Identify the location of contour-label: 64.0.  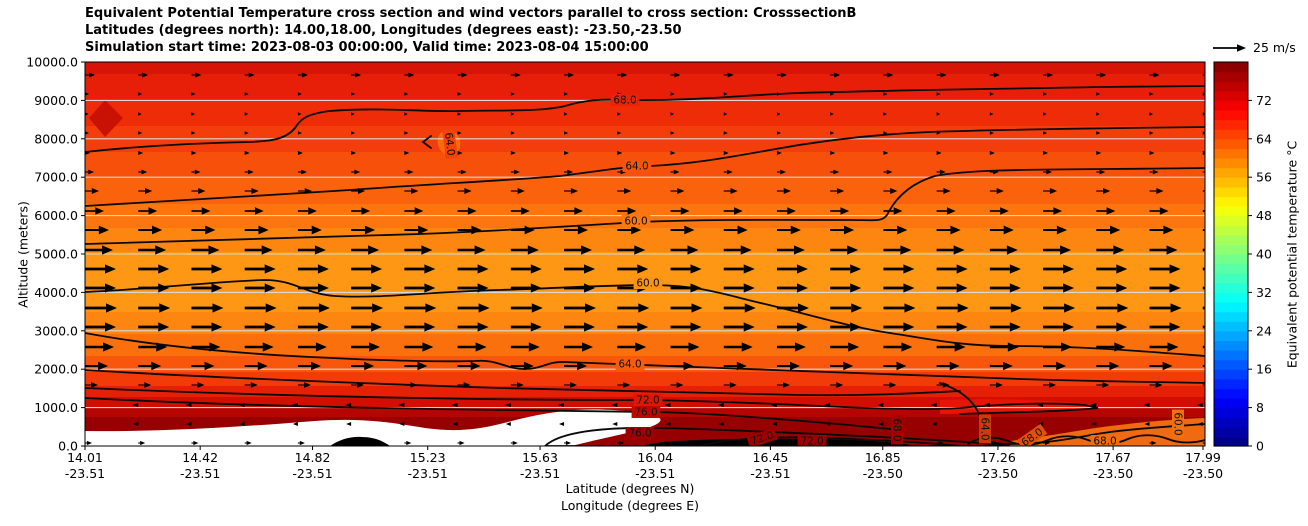
(984, 429).